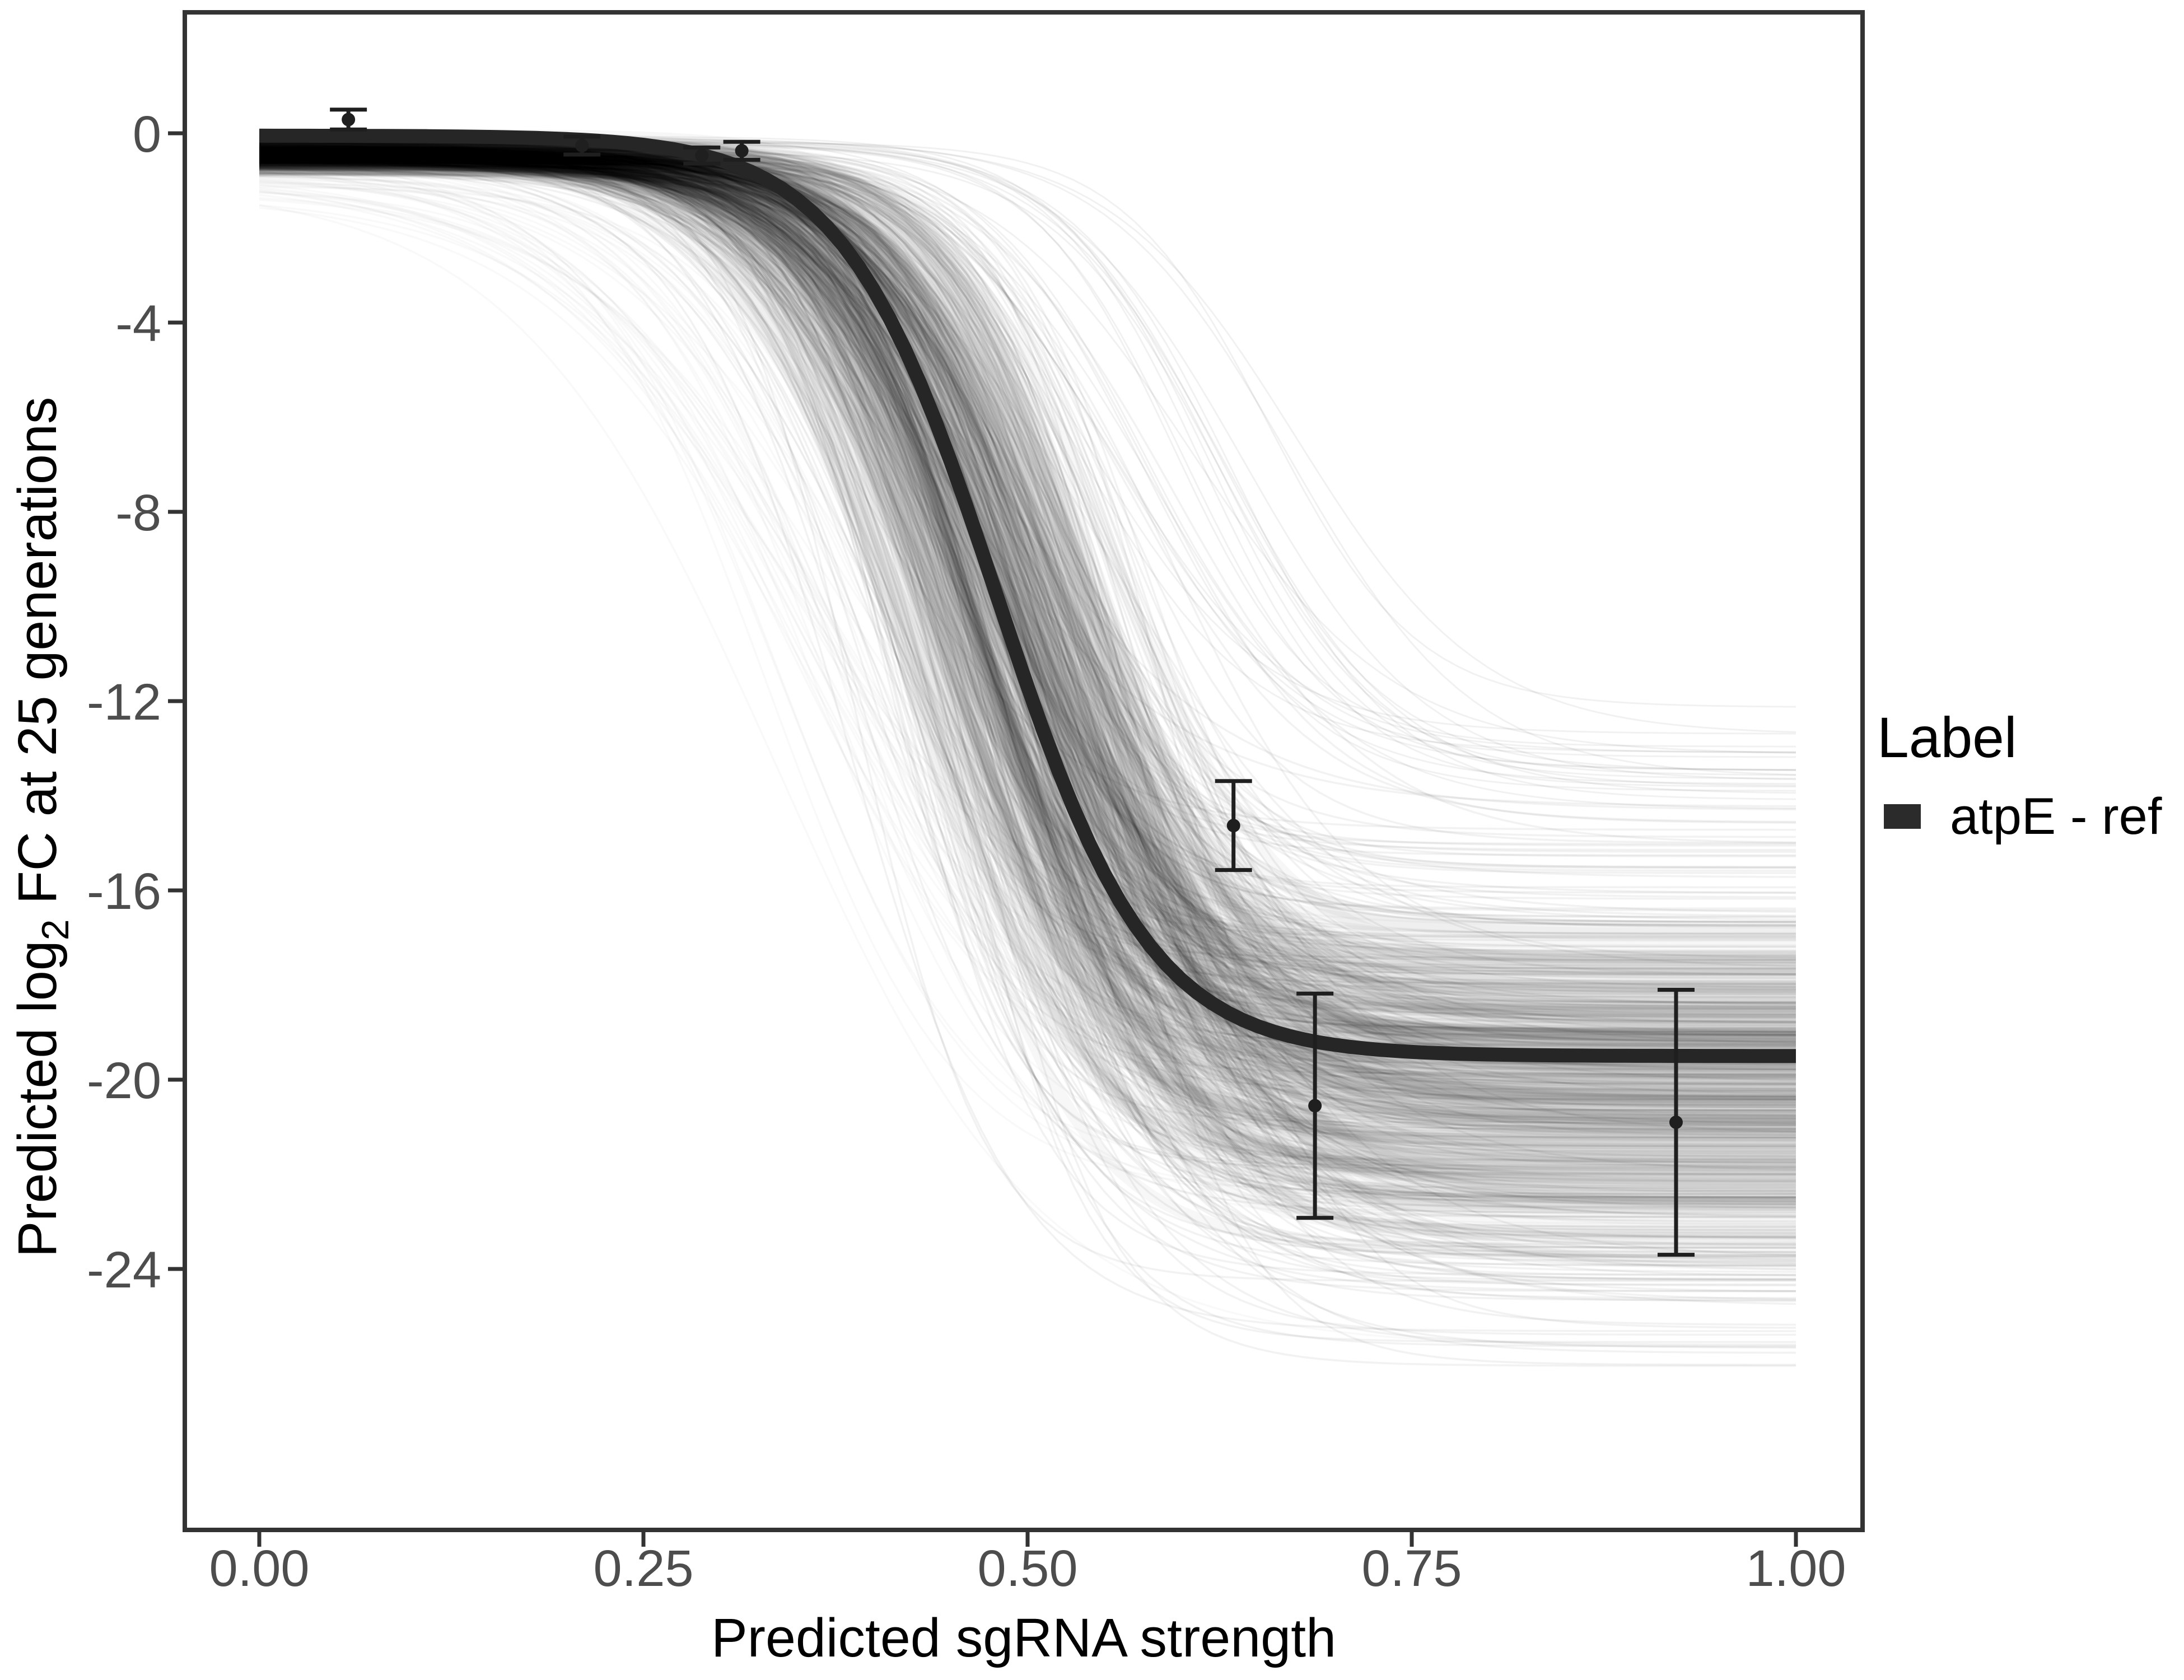  What do you see at coordinates (138, 513) in the screenshot?
I see `y-tick-label: -8` at bounding box center [138, 513].